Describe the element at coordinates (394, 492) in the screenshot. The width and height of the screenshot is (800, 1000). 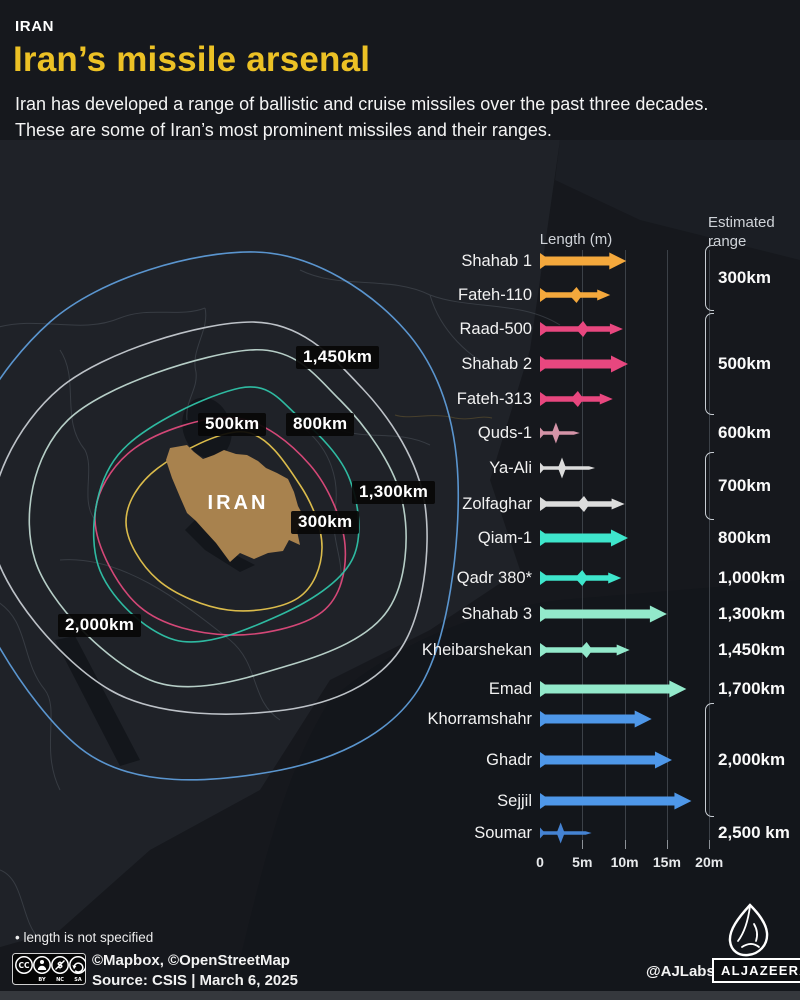
I see `map-range-label-1300km: 1,300km` at that location.